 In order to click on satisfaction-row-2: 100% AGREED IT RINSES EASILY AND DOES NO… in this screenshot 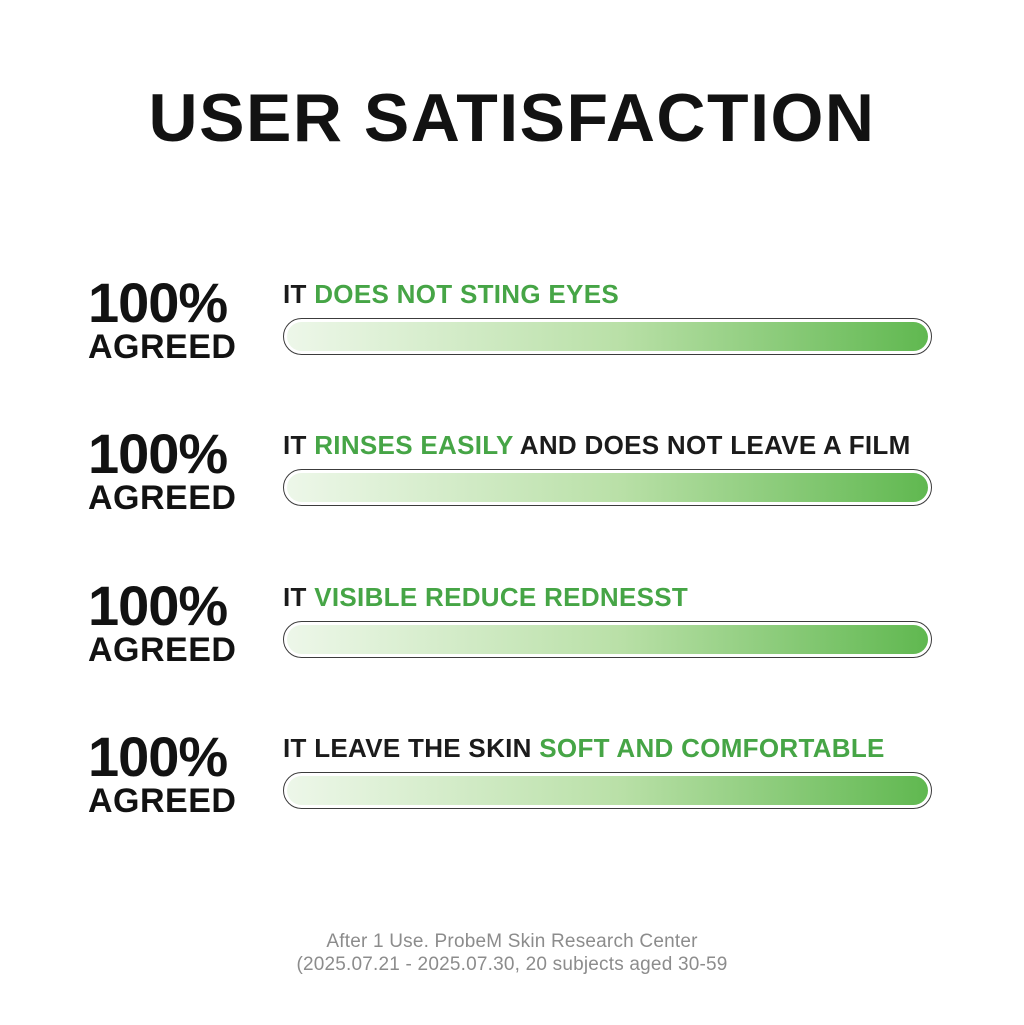, I will do `click(512, 476)`.